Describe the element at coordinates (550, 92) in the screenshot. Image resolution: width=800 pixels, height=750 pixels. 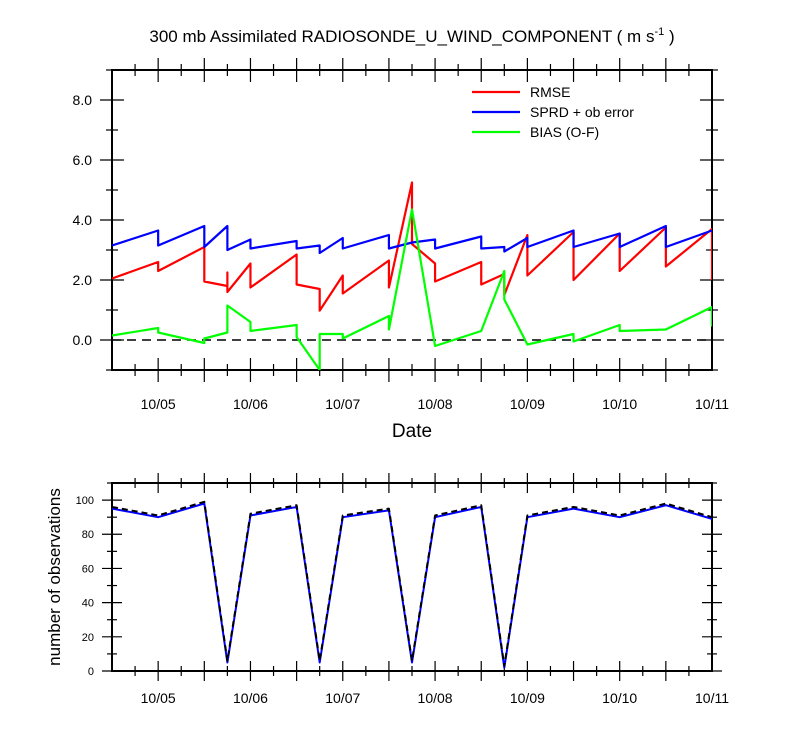
I see `legend-label-1: RMSE` at that location.